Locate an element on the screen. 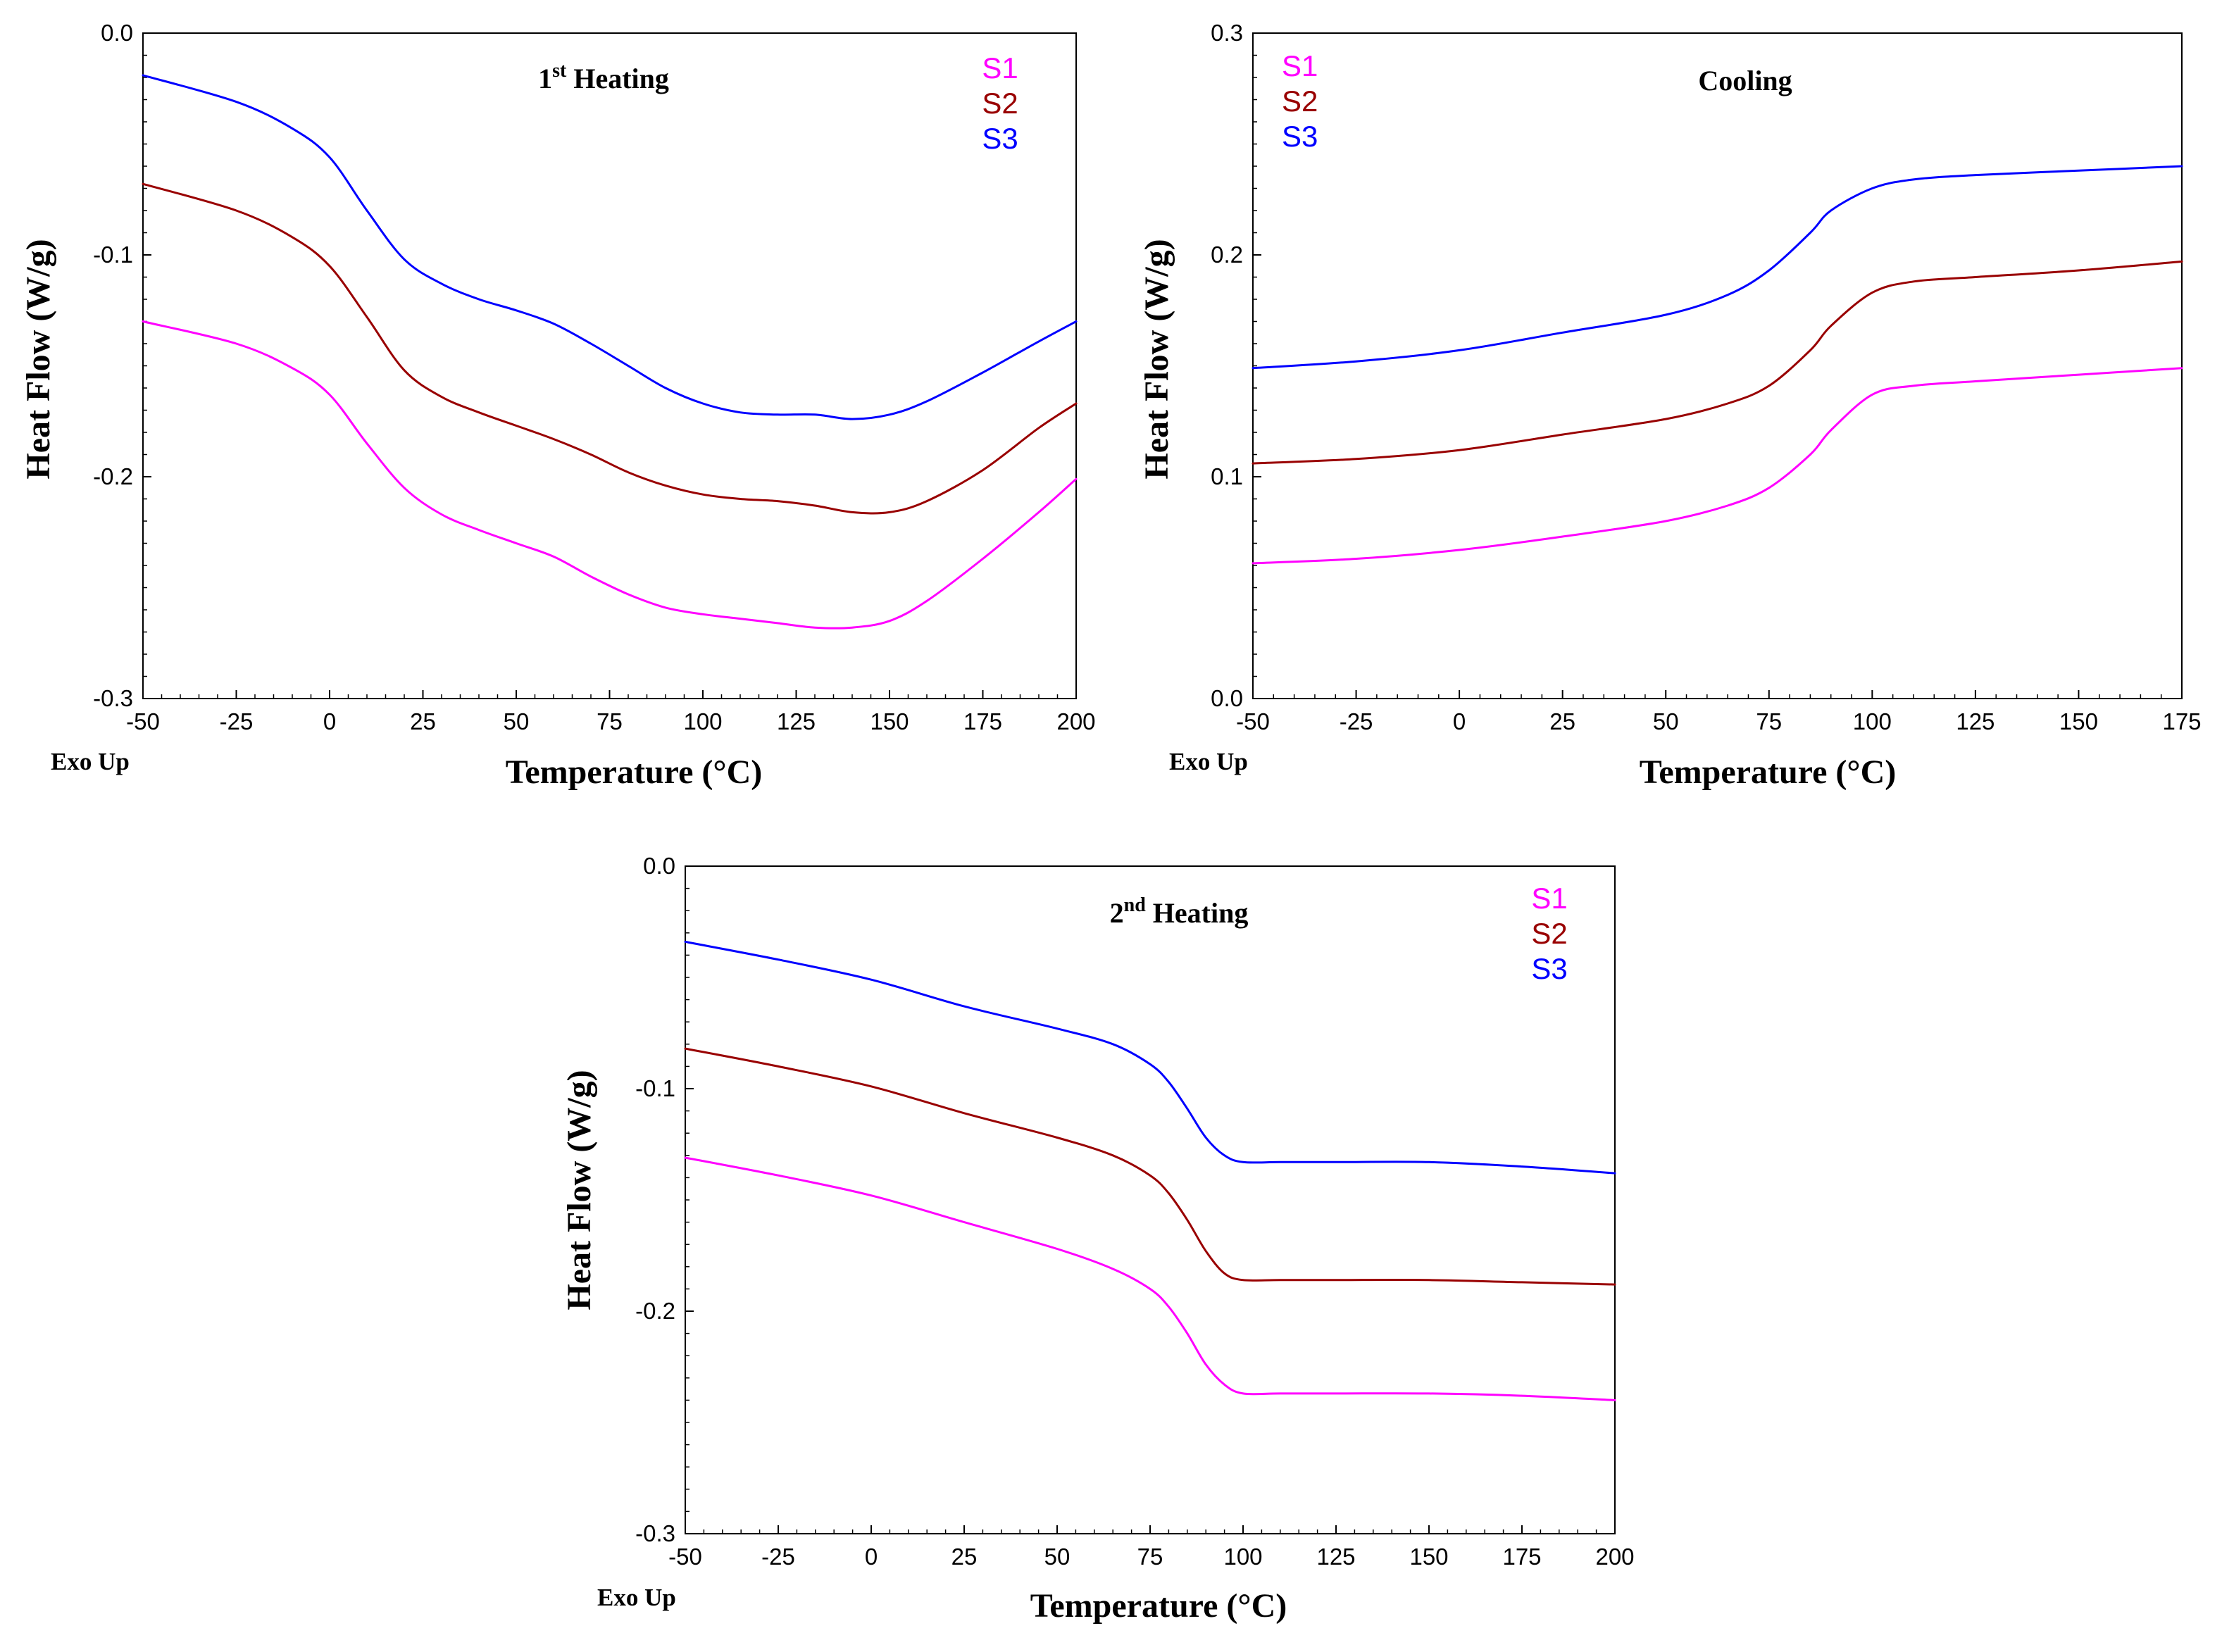  y-tick-label: 0.2 is located at coordinates (1227, 255).